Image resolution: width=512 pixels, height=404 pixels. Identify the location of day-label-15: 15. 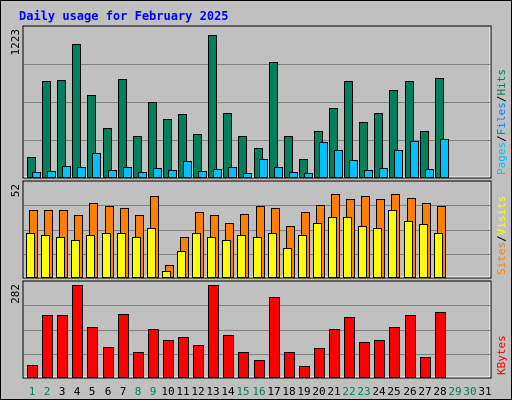
(242, 391).